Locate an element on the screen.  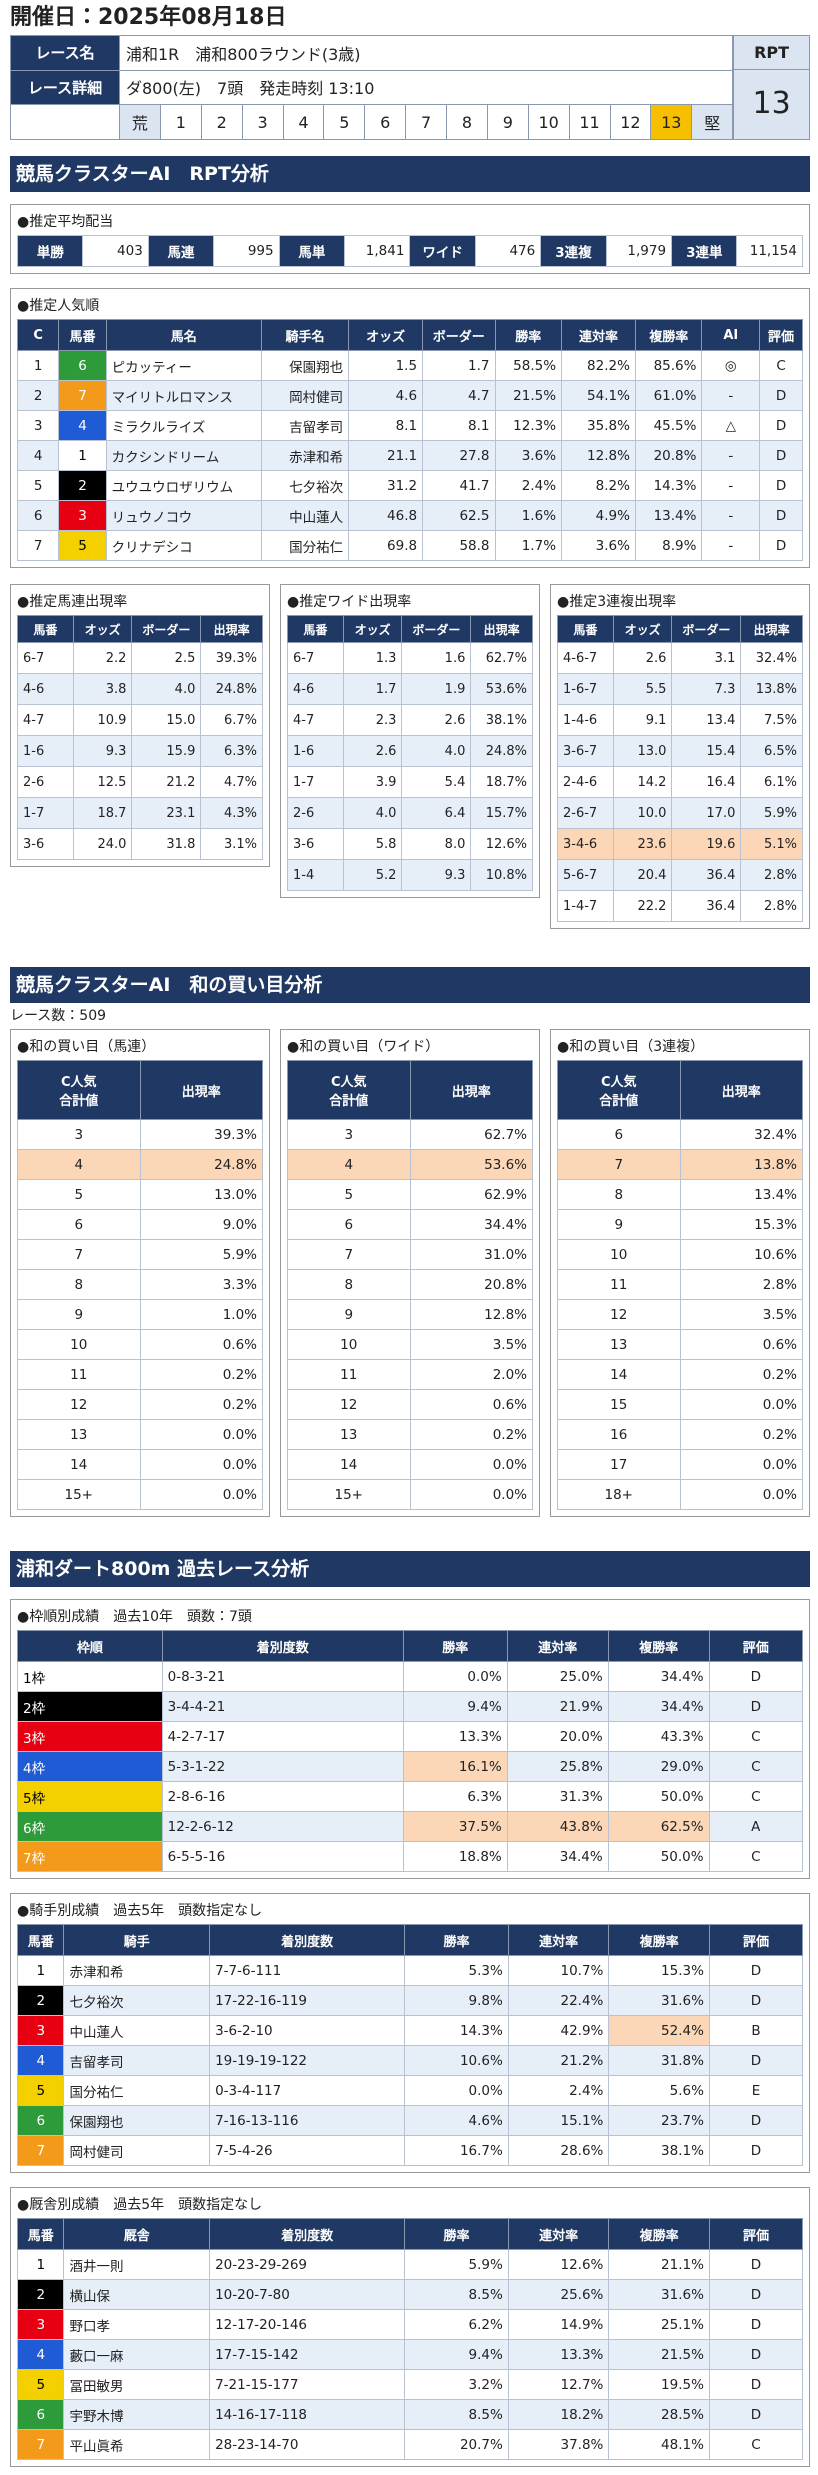
table-cell: 3-6-2-10 is located at coordinates (307, 2030).